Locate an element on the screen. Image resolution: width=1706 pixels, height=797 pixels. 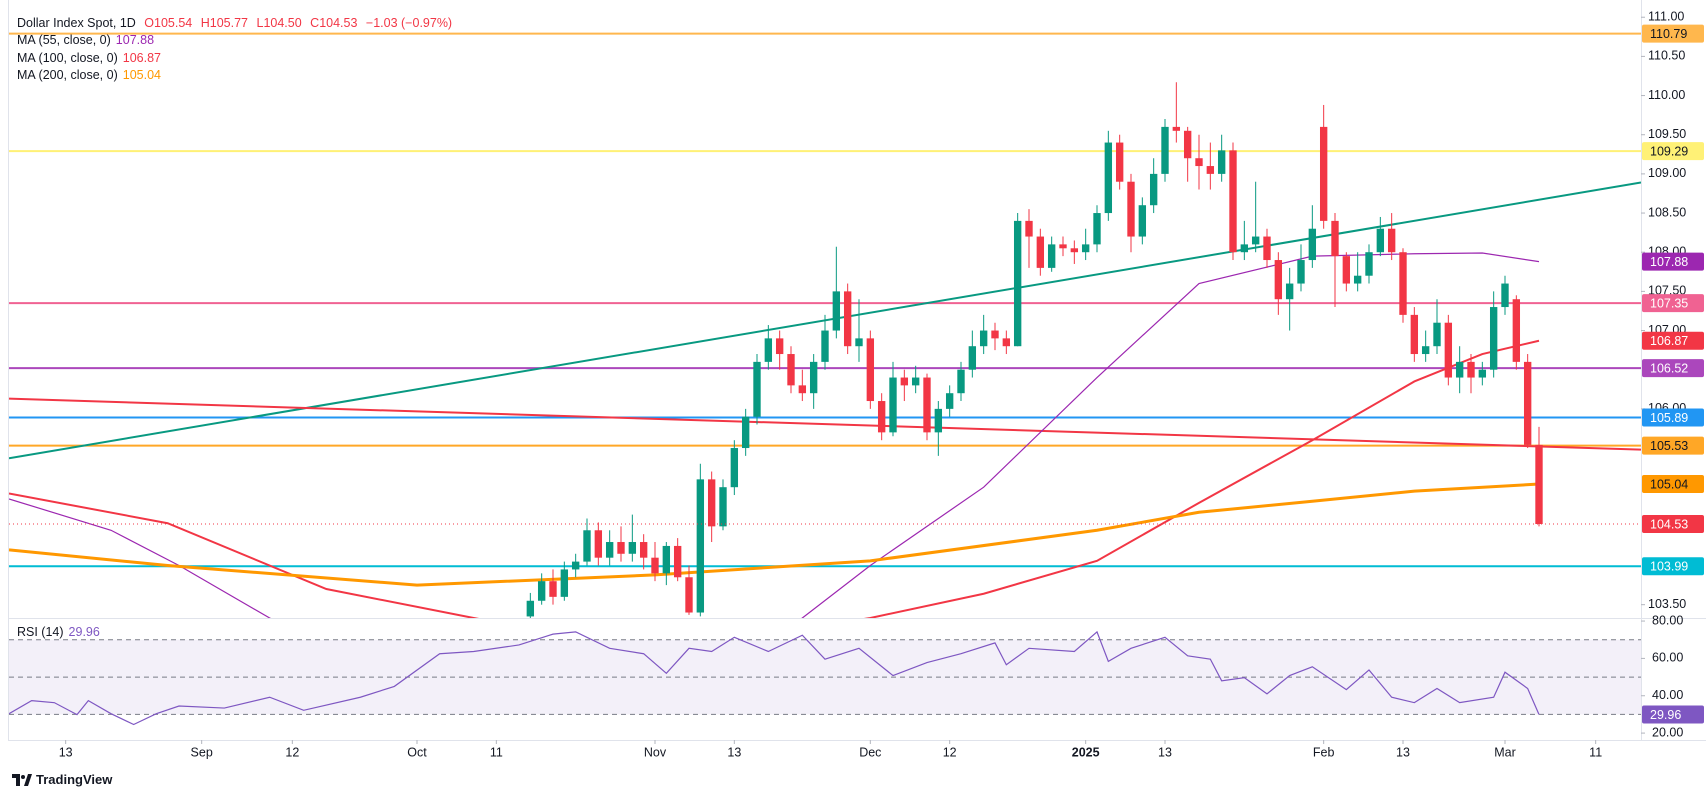
price-badge-label: 103.99 is located at coordinates (1669, 567).